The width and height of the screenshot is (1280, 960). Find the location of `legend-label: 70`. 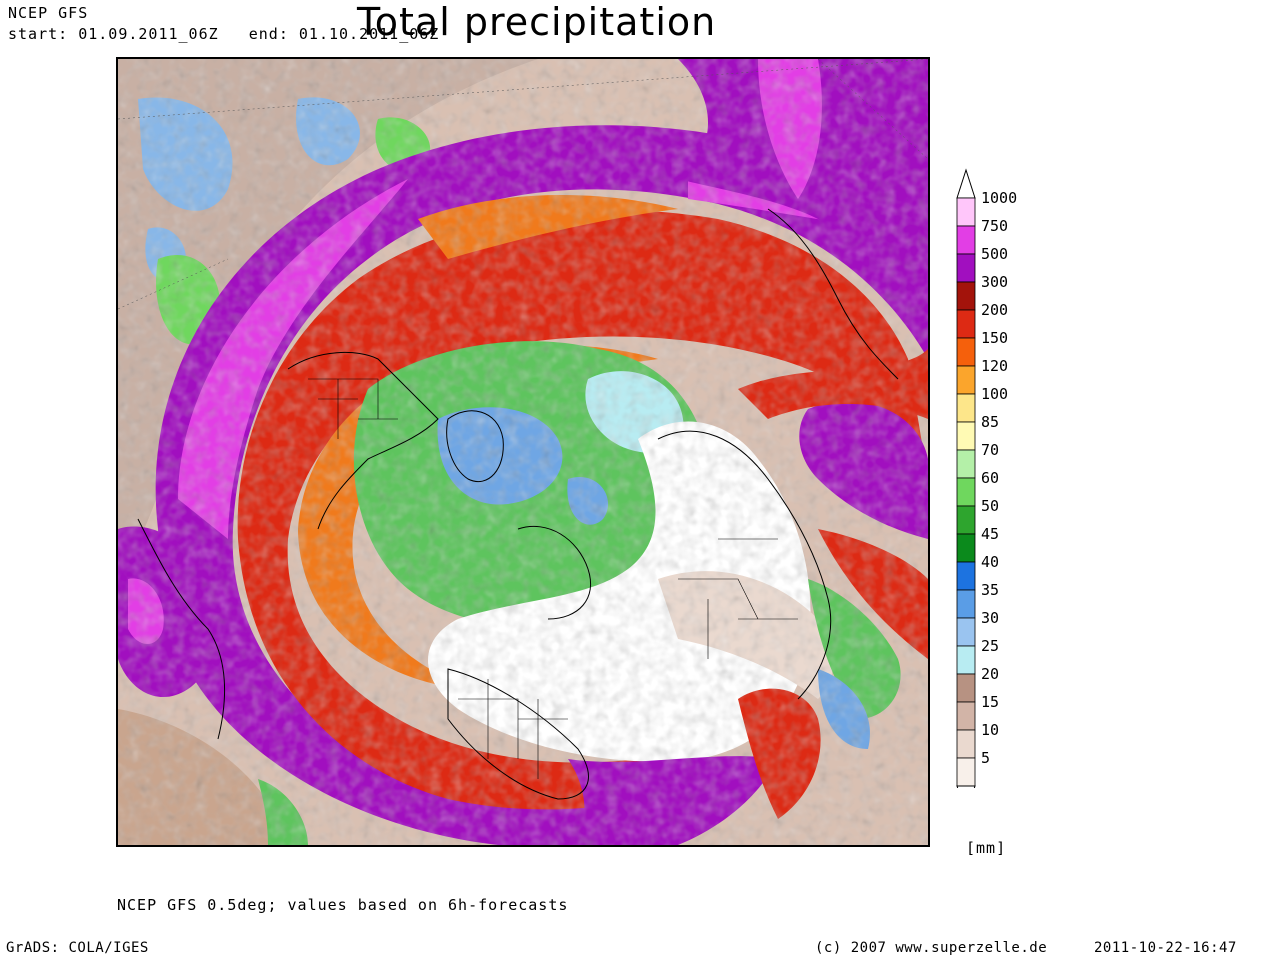

legend-label: 70 is located at coordinates (990, 450).